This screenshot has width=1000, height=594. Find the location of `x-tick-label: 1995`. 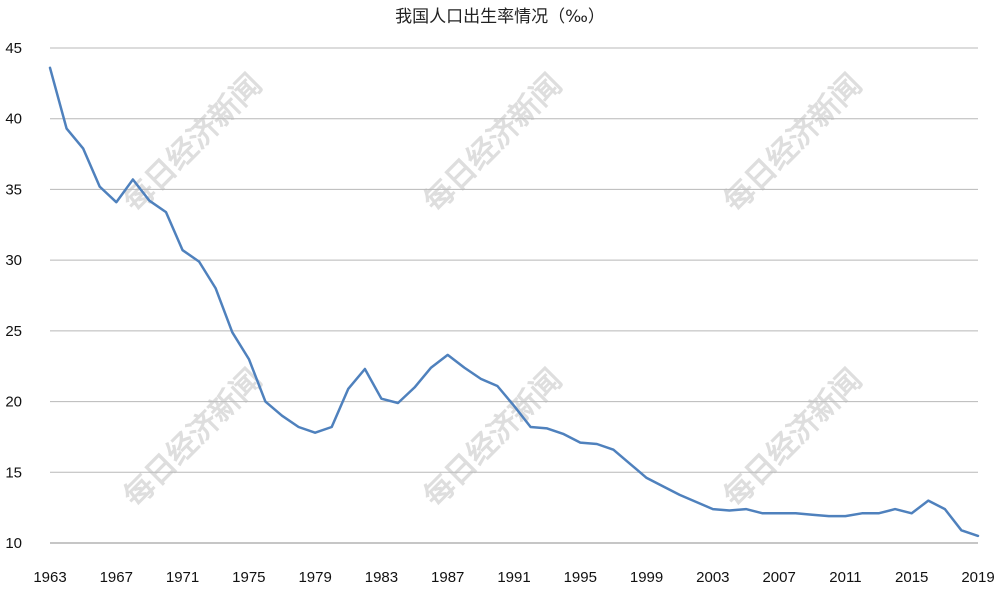

x-tick-label: 1995 is located at coordinates (580, 577).